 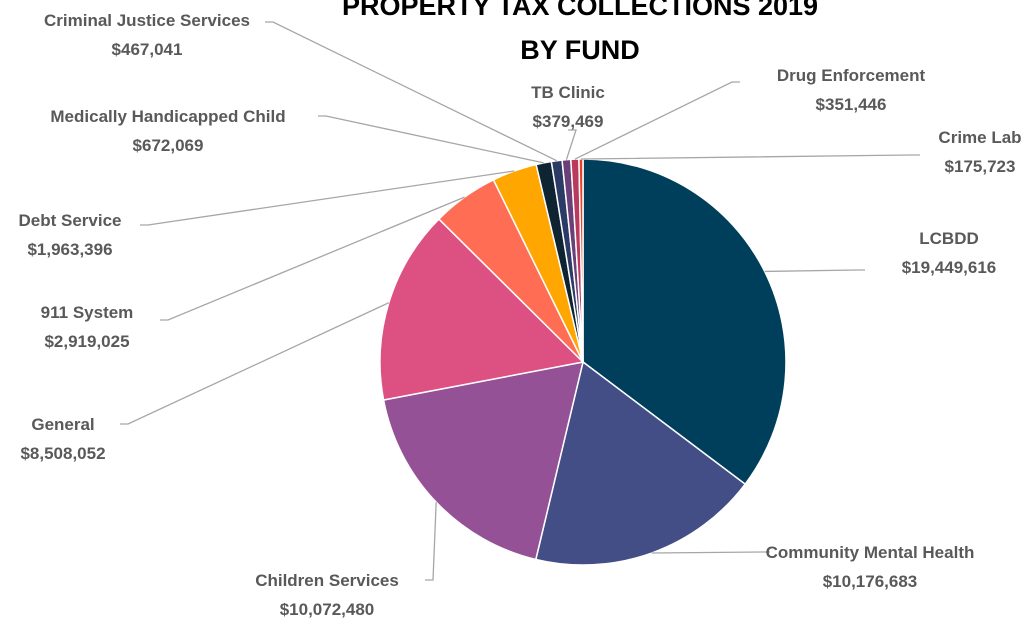 I want to click on data-label: 911 System $2,919,025, so click(x=87, y=327).